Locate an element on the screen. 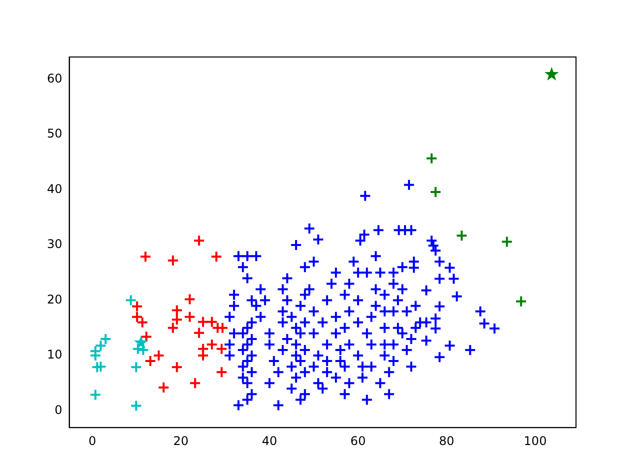 The width and height of the screenshot is (640, 472). y-tick-label: 40 is located at coordinates (54, 189).